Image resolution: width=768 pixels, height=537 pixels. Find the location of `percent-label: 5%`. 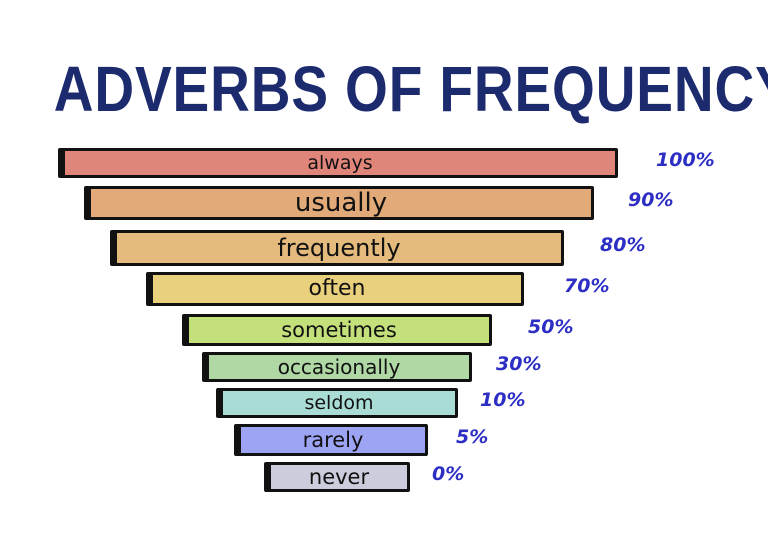

percent-label: 5% is located at coordinates (472, 437).